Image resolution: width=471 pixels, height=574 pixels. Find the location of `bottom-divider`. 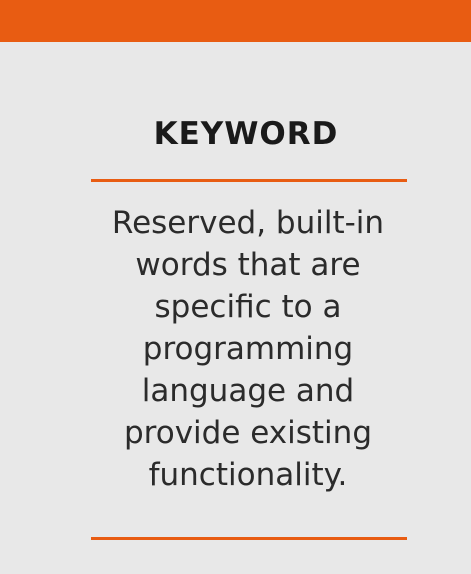

bottom-divider is located at coordinates (249, 538).